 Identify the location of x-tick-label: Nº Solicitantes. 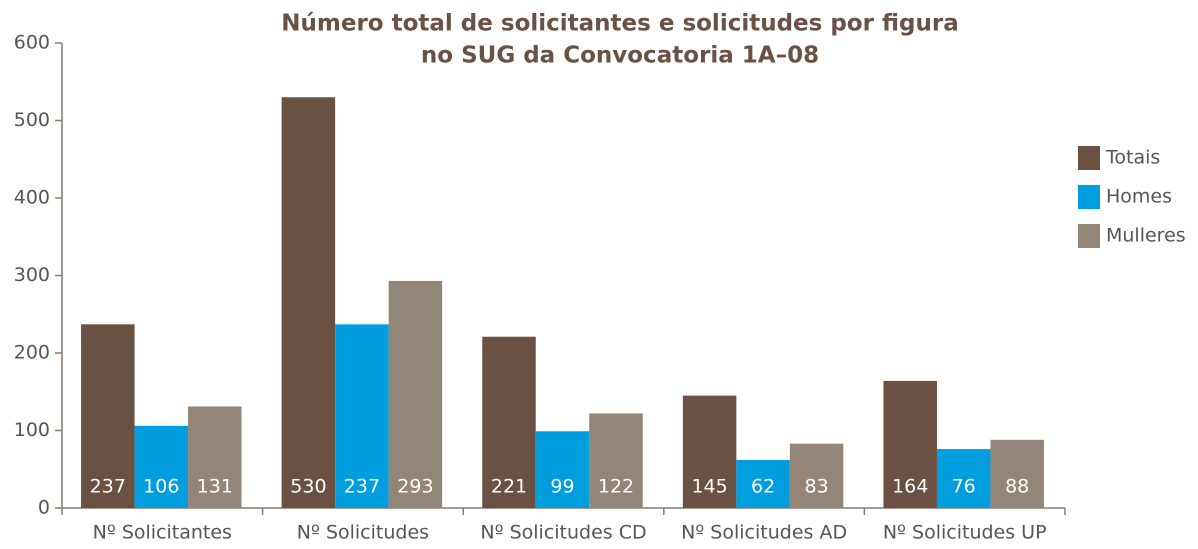
(162, 533).